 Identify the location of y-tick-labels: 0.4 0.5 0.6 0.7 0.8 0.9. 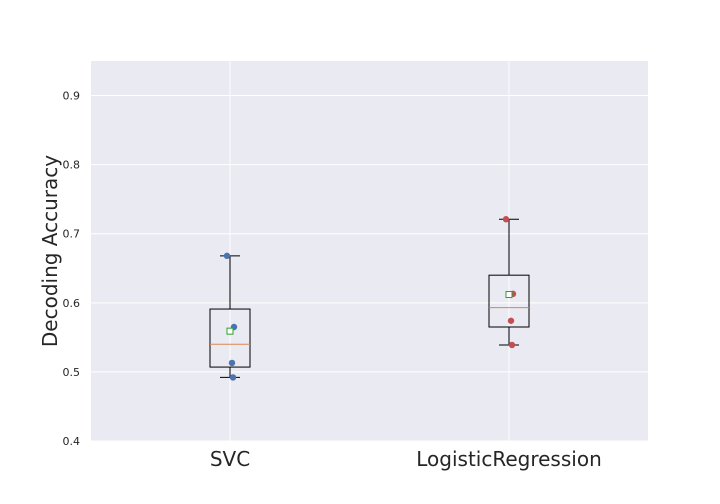
(72, 269).